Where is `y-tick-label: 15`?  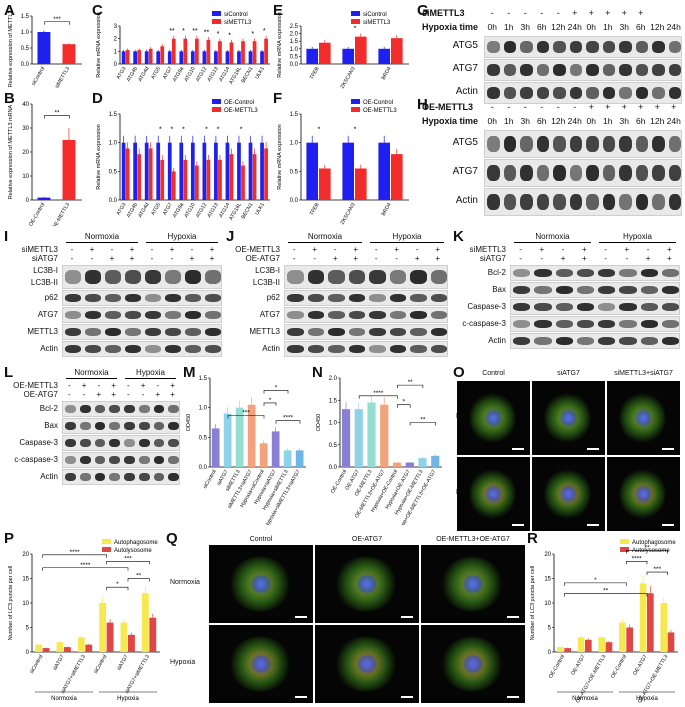
y-tick-label: 15 is located at coordinates (25, 580).